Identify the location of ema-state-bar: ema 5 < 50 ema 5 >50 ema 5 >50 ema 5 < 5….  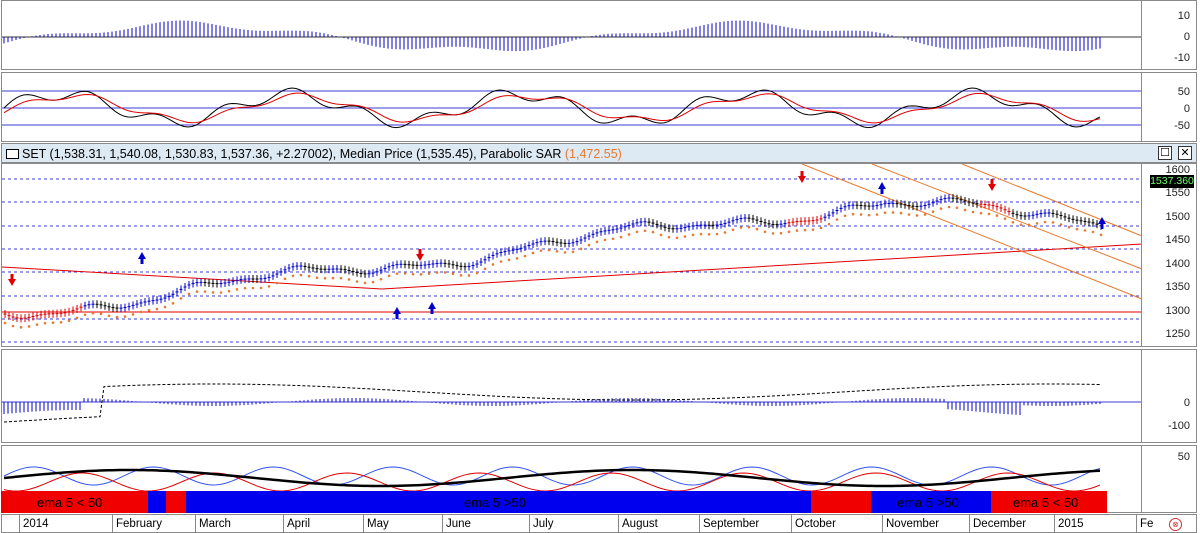
(554, 502).